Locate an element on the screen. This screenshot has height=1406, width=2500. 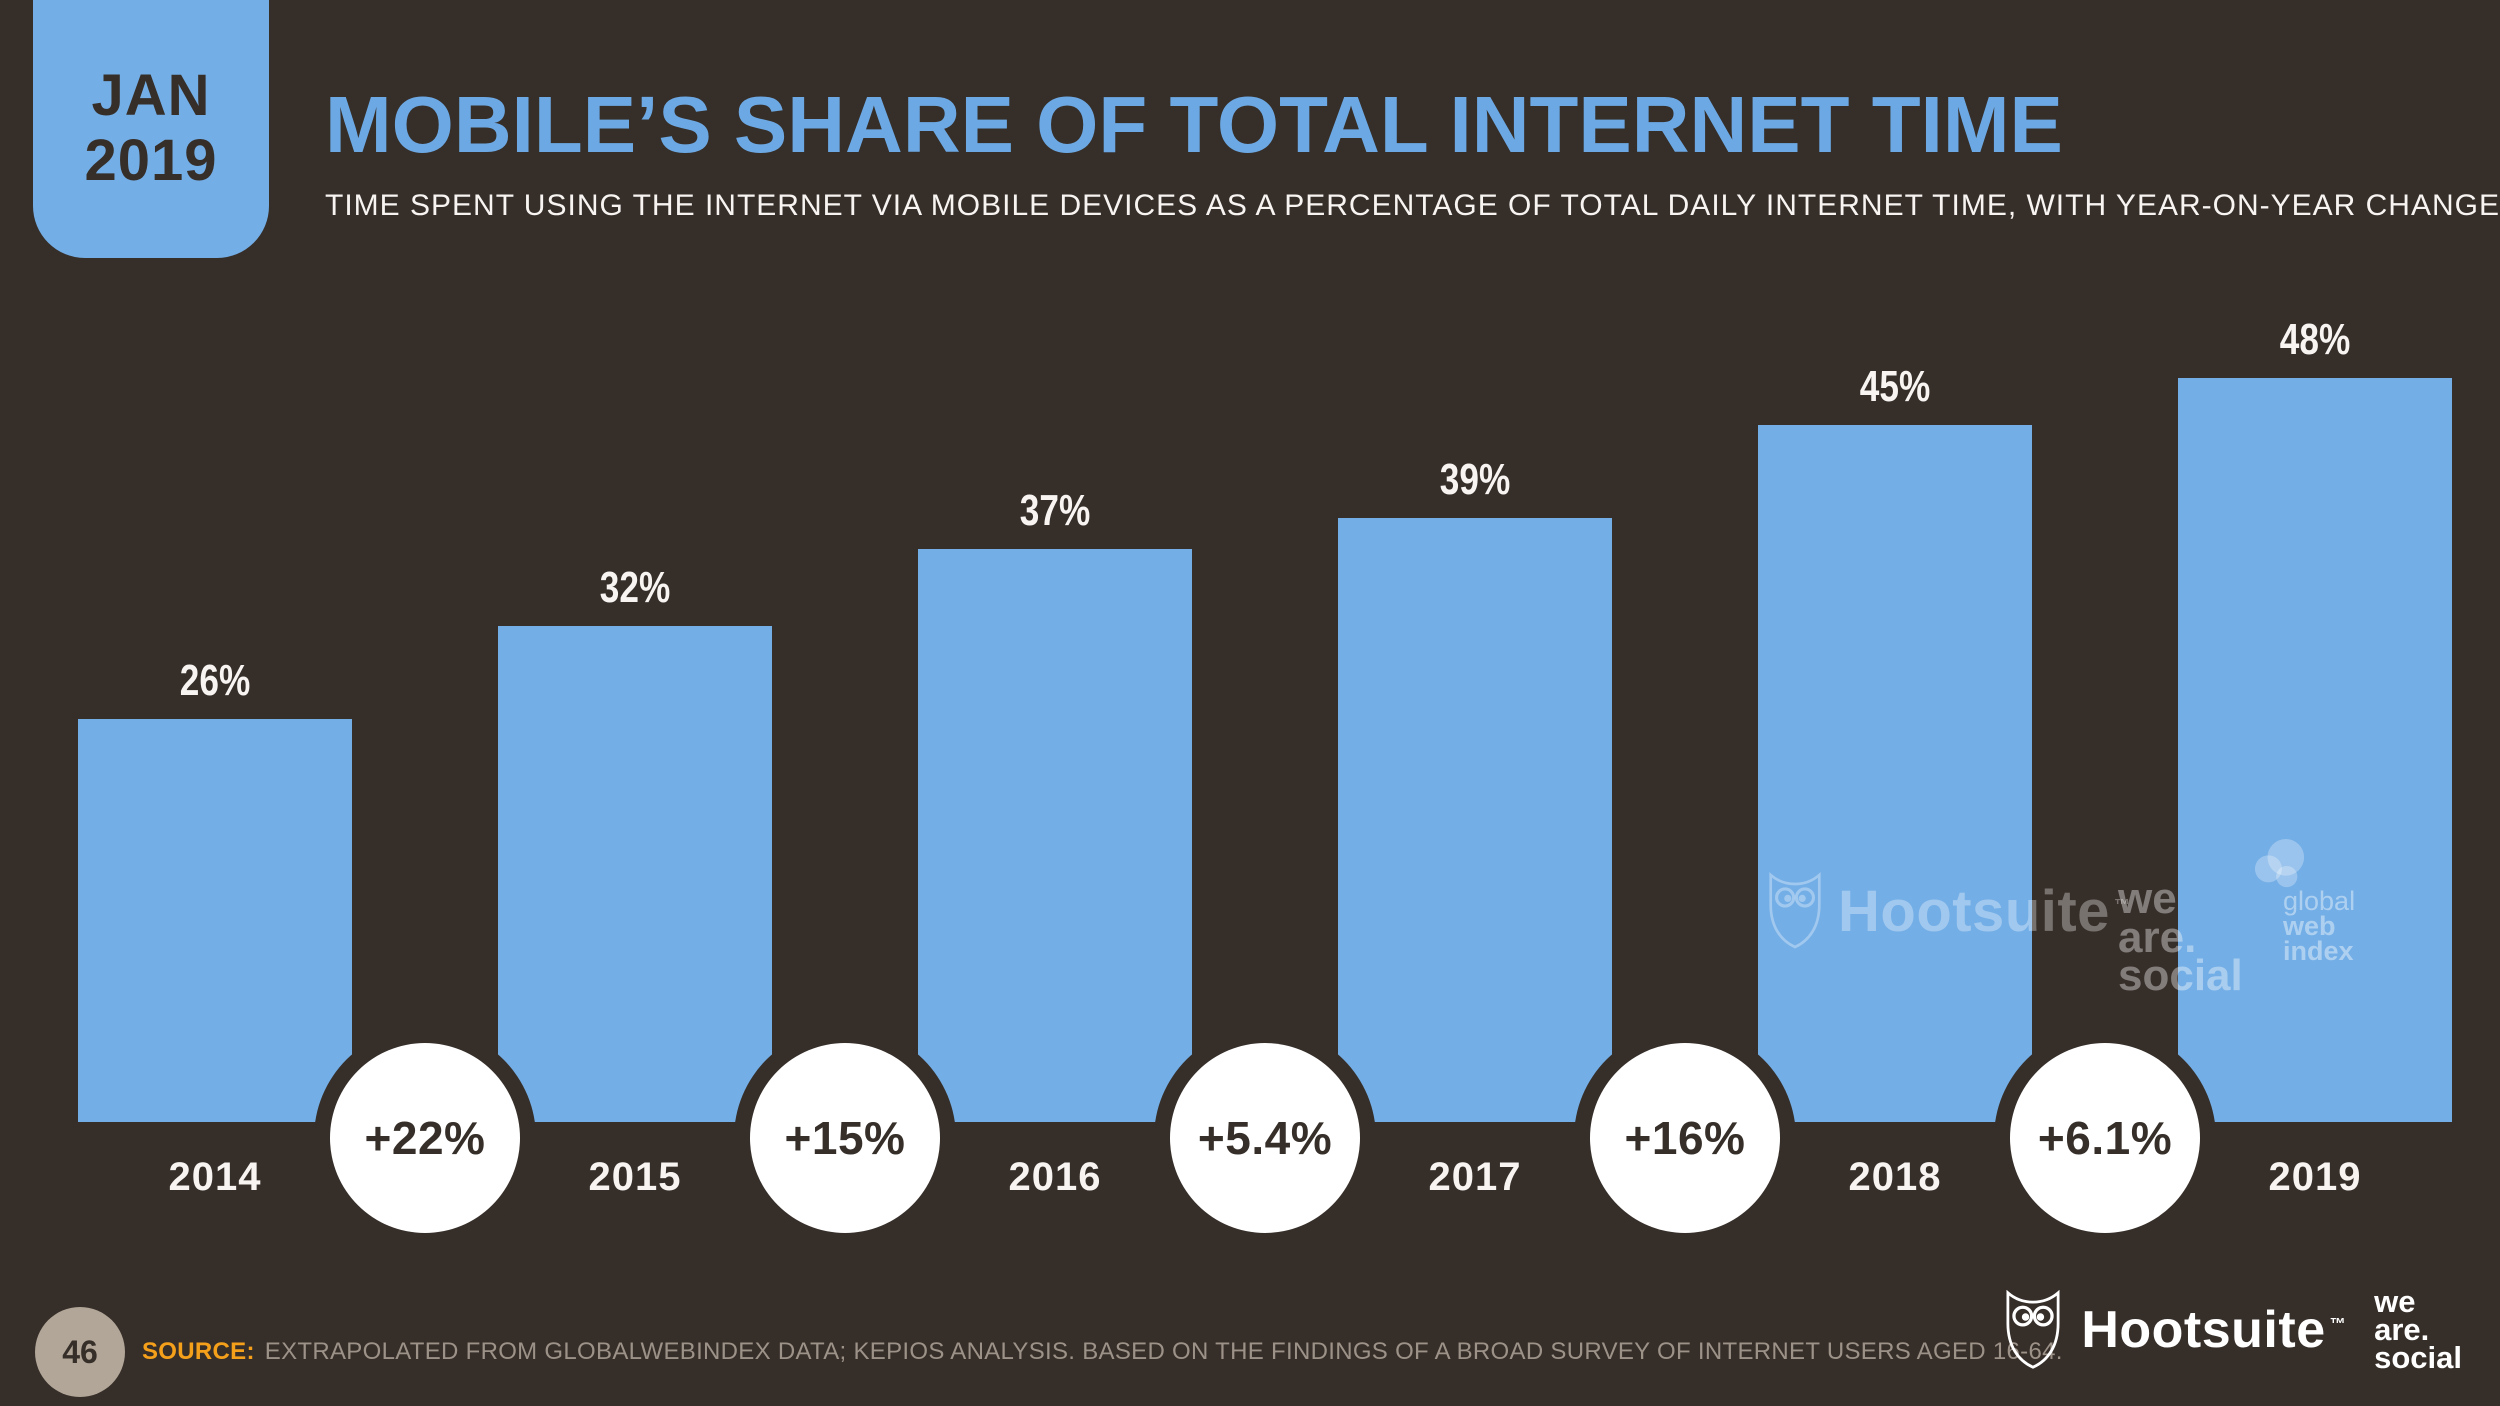
bar-value-label: 45% is located at coordinates (1895, 386).